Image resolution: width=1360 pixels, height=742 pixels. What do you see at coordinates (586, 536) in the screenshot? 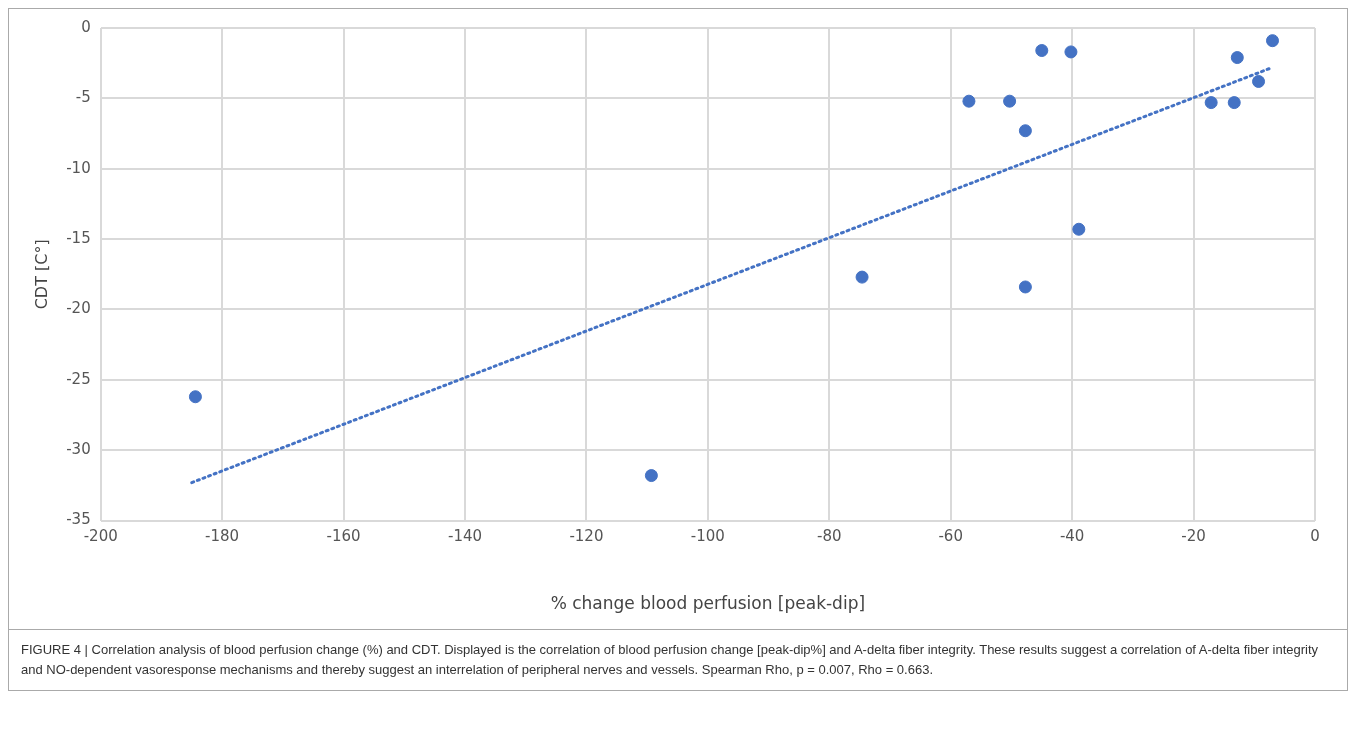
I see `x-tick-label: -120` at bounding box center [586, 536].